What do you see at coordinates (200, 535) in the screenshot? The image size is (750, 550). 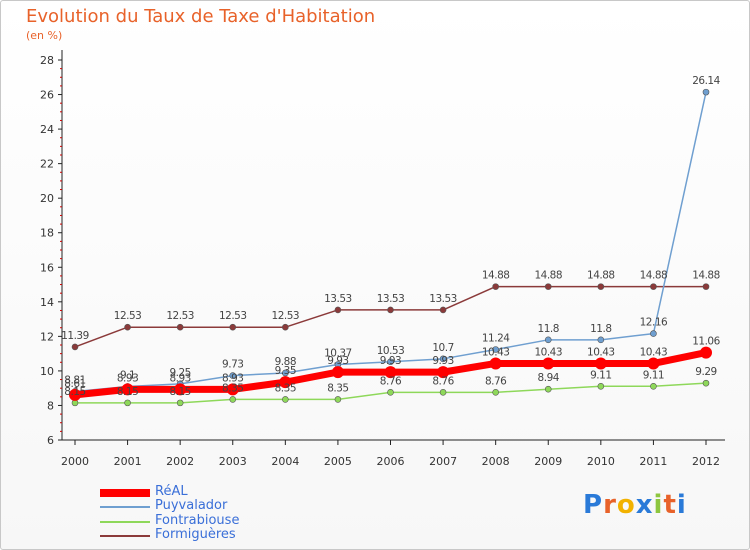 I see `legend-item-formigueres: Formiguères` at bounding box center [200, 535].